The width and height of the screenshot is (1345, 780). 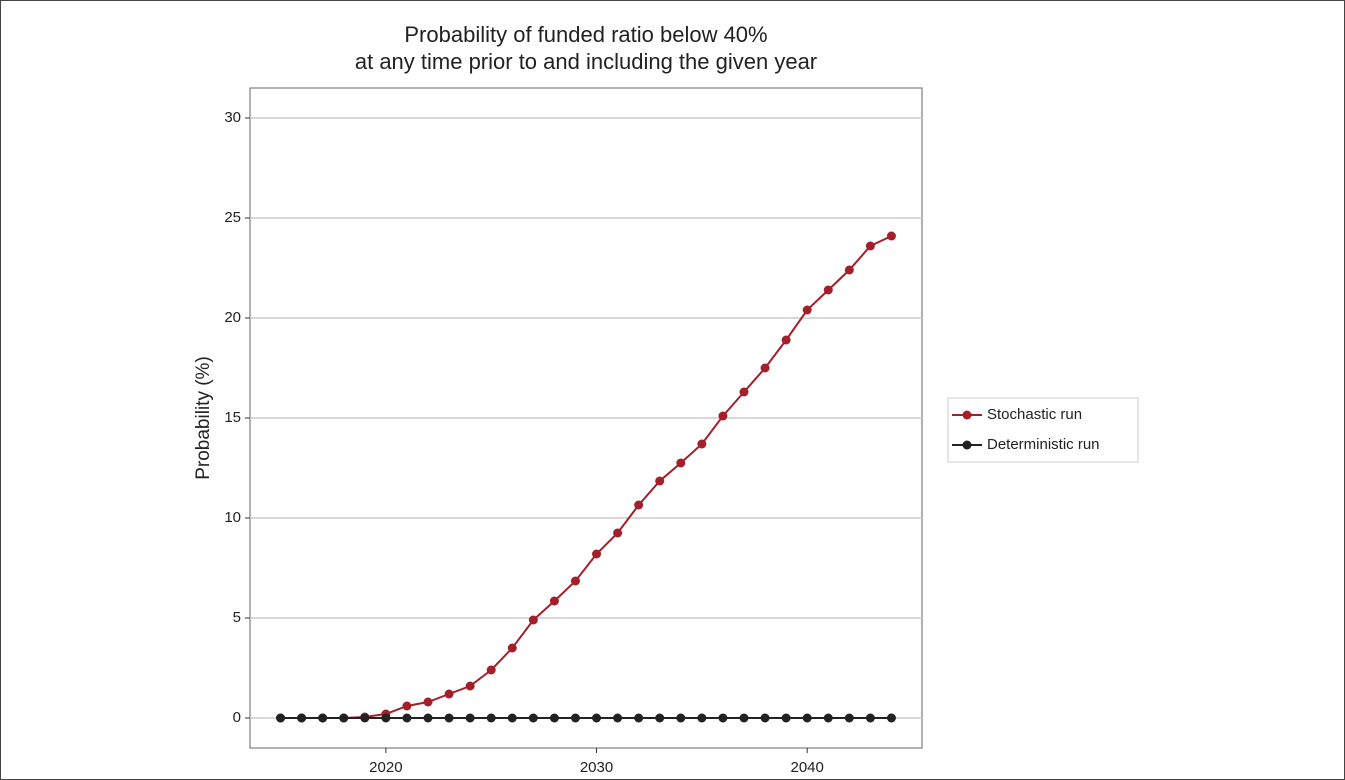 What do you see at coordinates (385, 767) in the screenshot?
I see `x-tick-label: 2020` at bounding box center [385, 767].